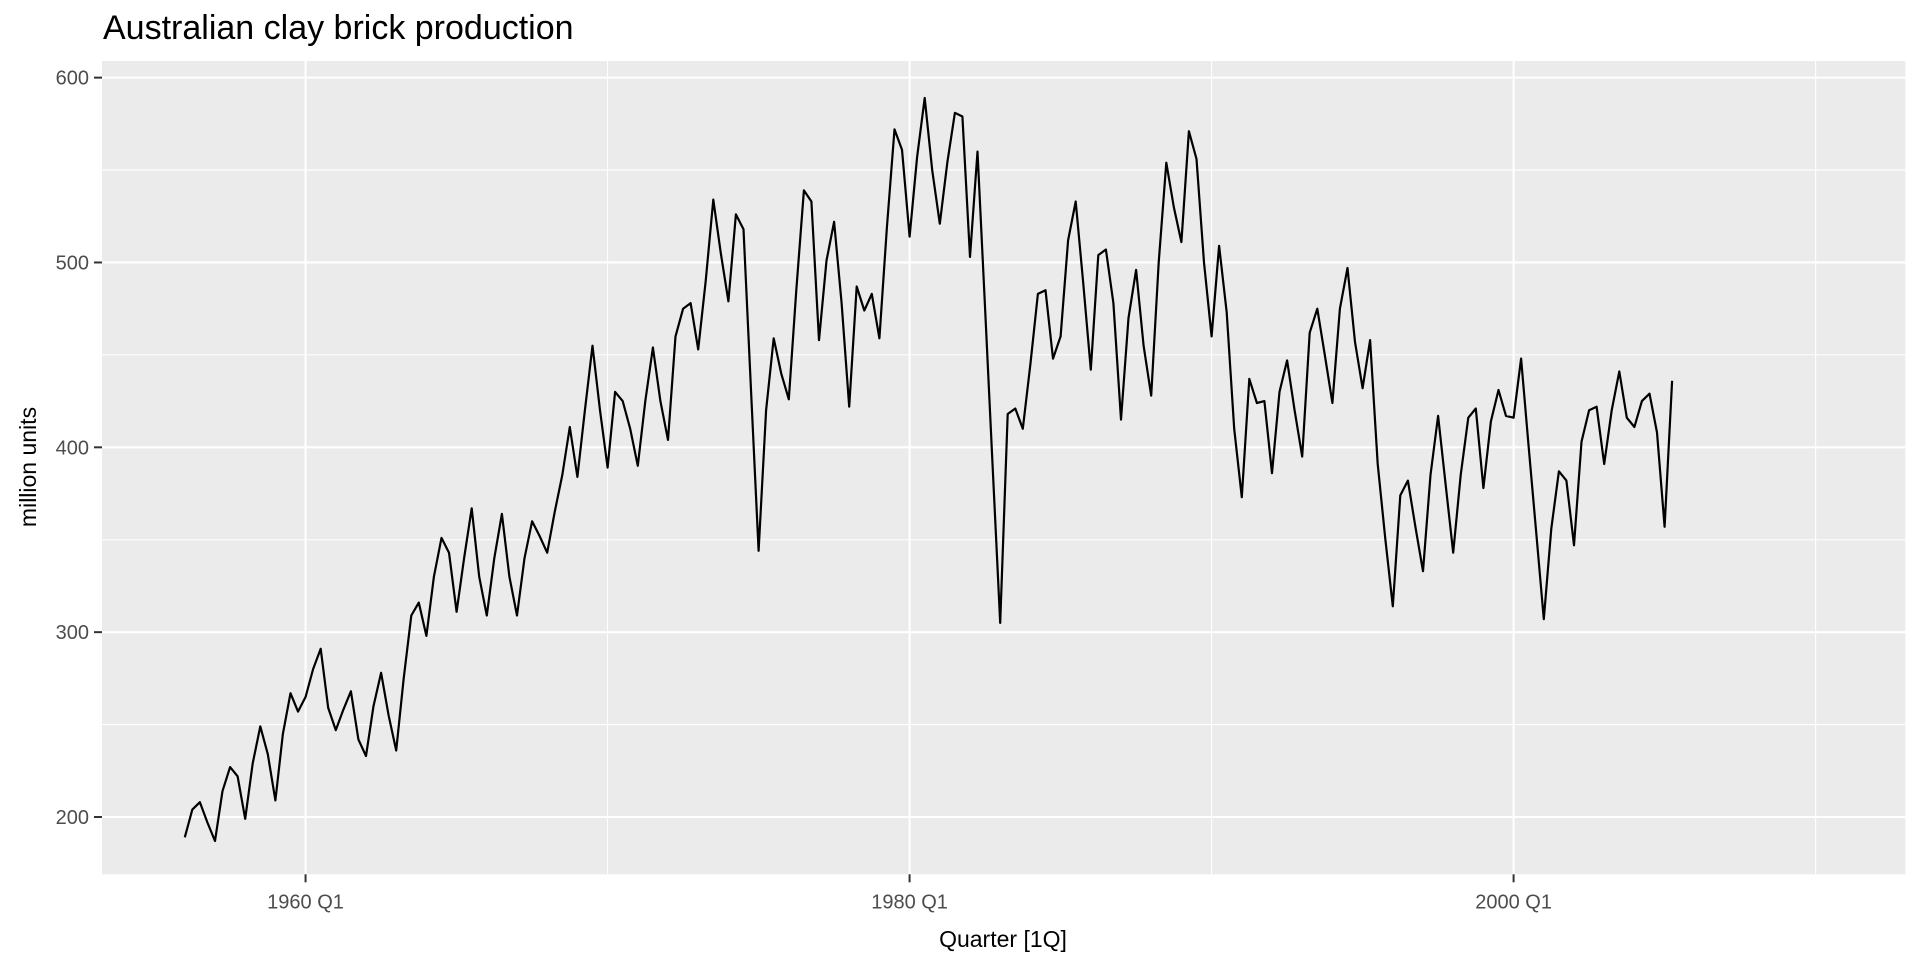 The height and width of the screenshot is (965, 1920). What do you see at coordinates (72, 633) in the screenshot?
I see `y-tick-label: 300` at bounding box center [72, 633].